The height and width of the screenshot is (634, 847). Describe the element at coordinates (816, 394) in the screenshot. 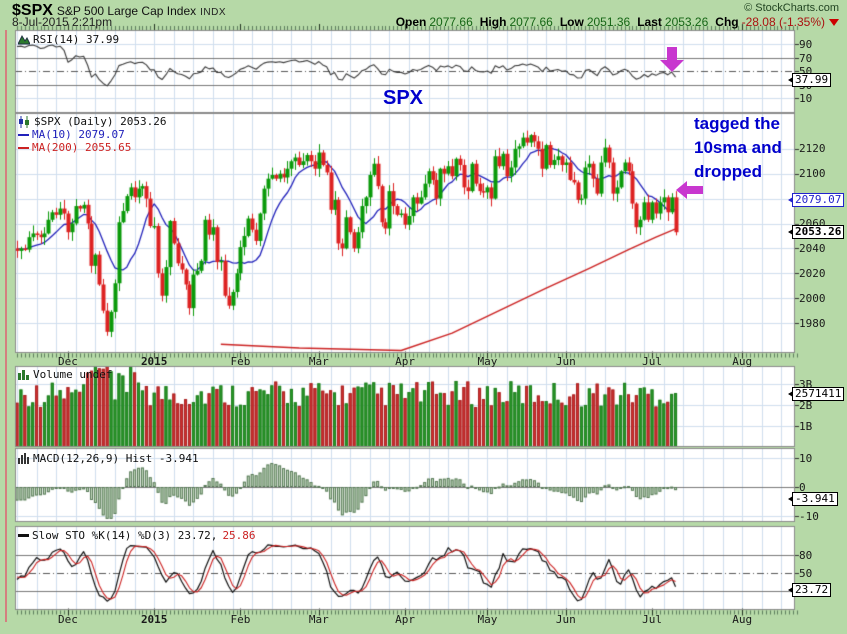

I see `volume-value-box: 2571411` at that location.